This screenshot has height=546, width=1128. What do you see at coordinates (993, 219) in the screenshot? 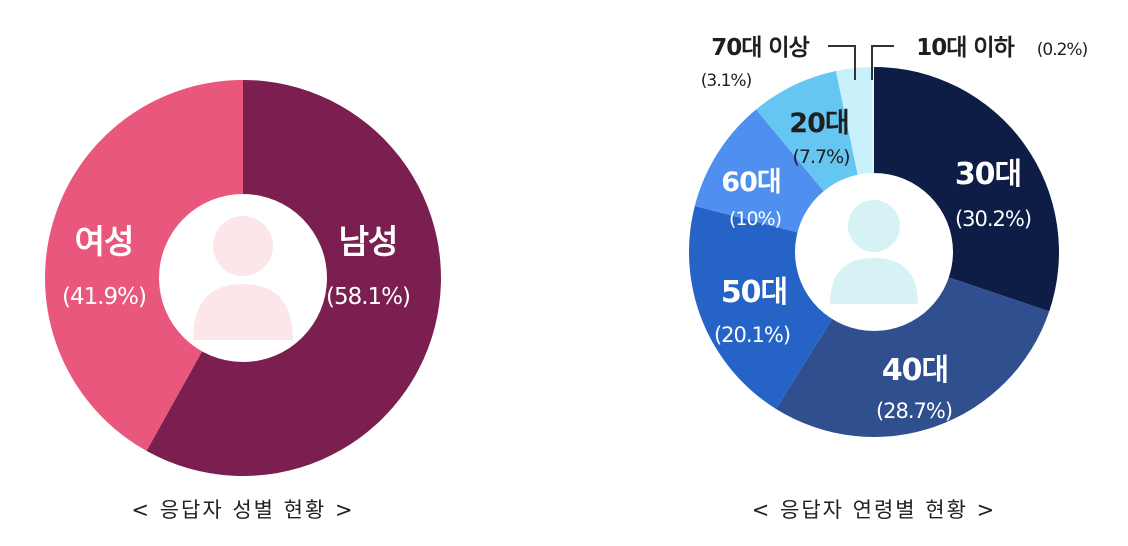
I see `age-value-30s: (30.2%)` at bounding box center [993, 219].